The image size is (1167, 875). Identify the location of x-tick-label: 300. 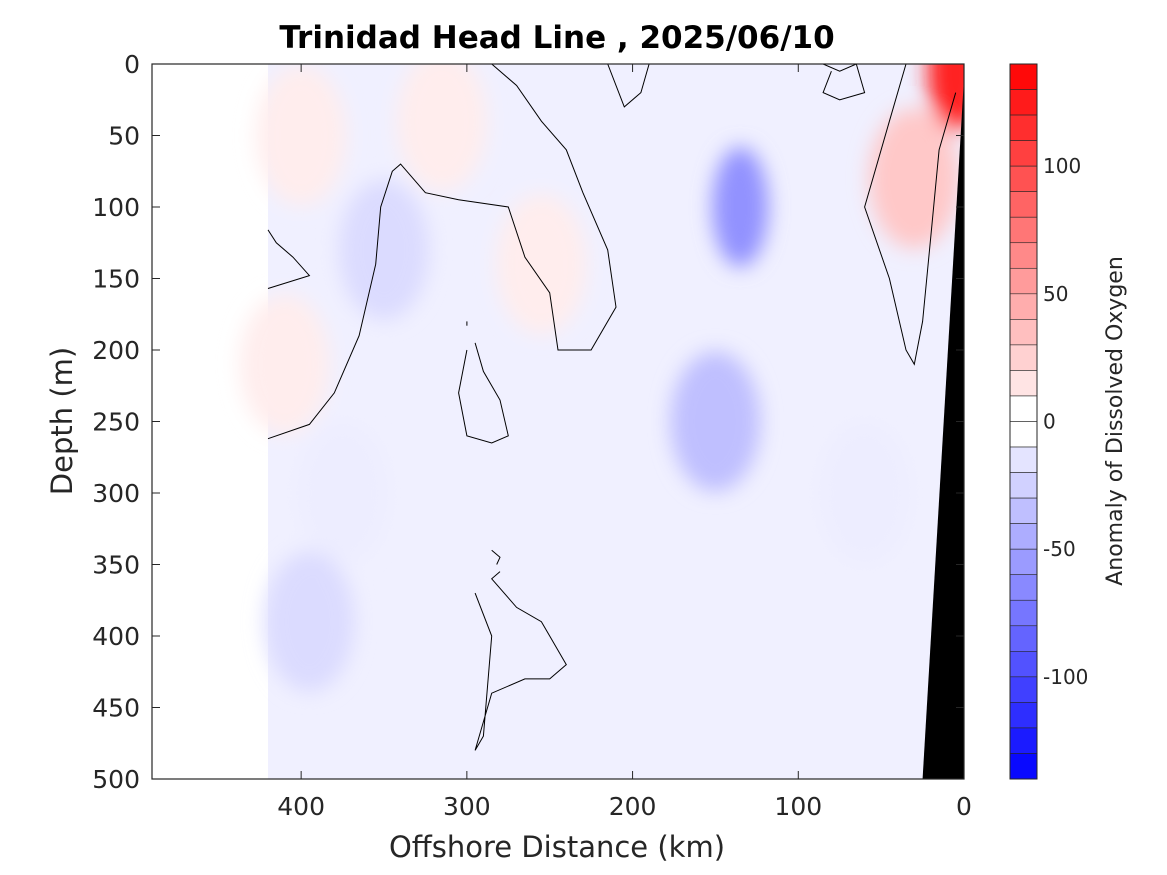
(467, 806).